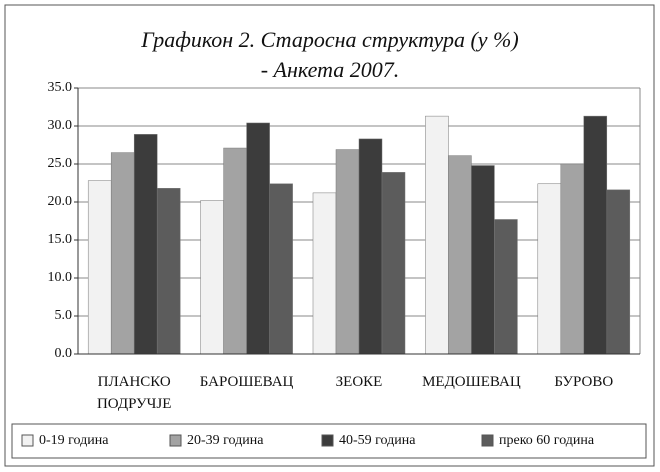 The image size is (660, 472). I want to click on y-tick-label: 5.0, so click(64, 315).